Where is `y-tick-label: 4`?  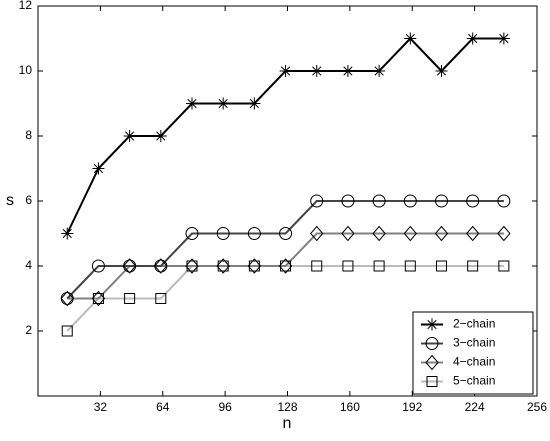 y-tick-label: 4 is located at coordinates (28, 265).